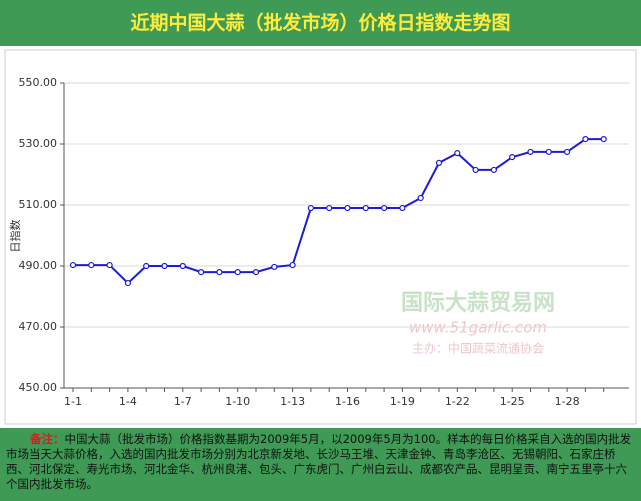  I want to click on y-tick-label: 450.00, so click(38, 387).